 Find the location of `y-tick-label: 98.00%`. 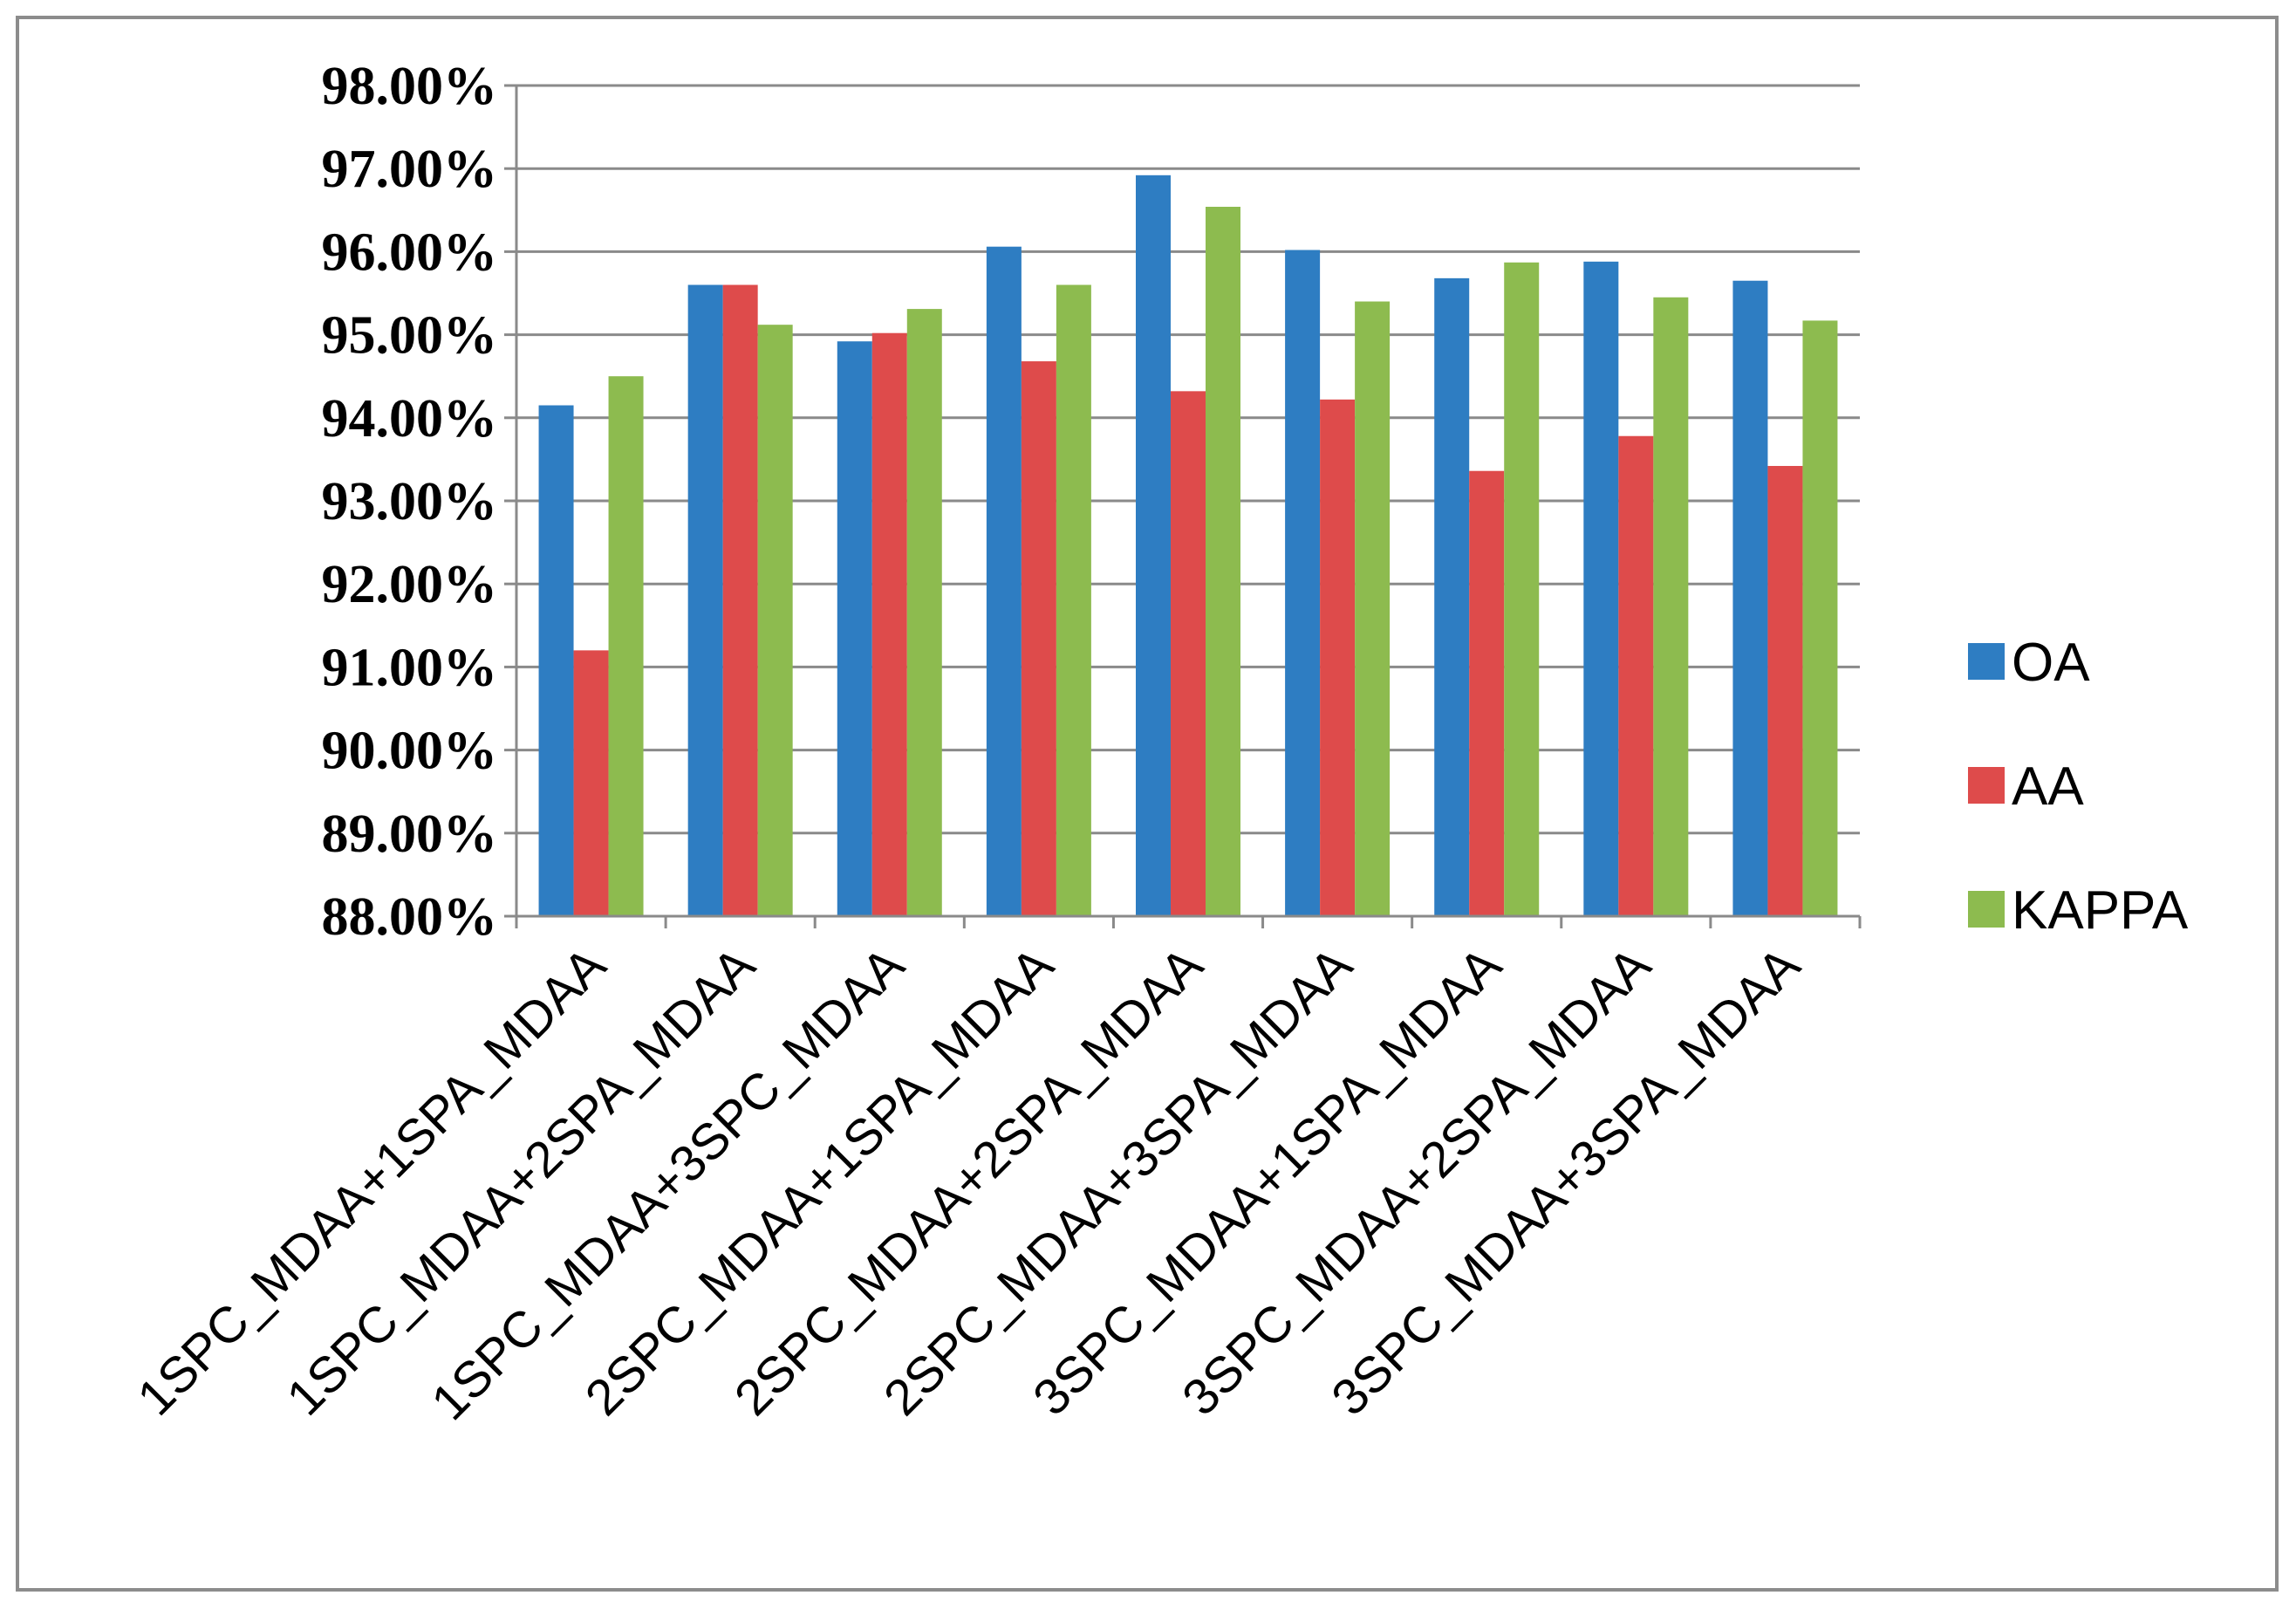

y-tick-label: 98.00% is located at coordinates (410, 86).